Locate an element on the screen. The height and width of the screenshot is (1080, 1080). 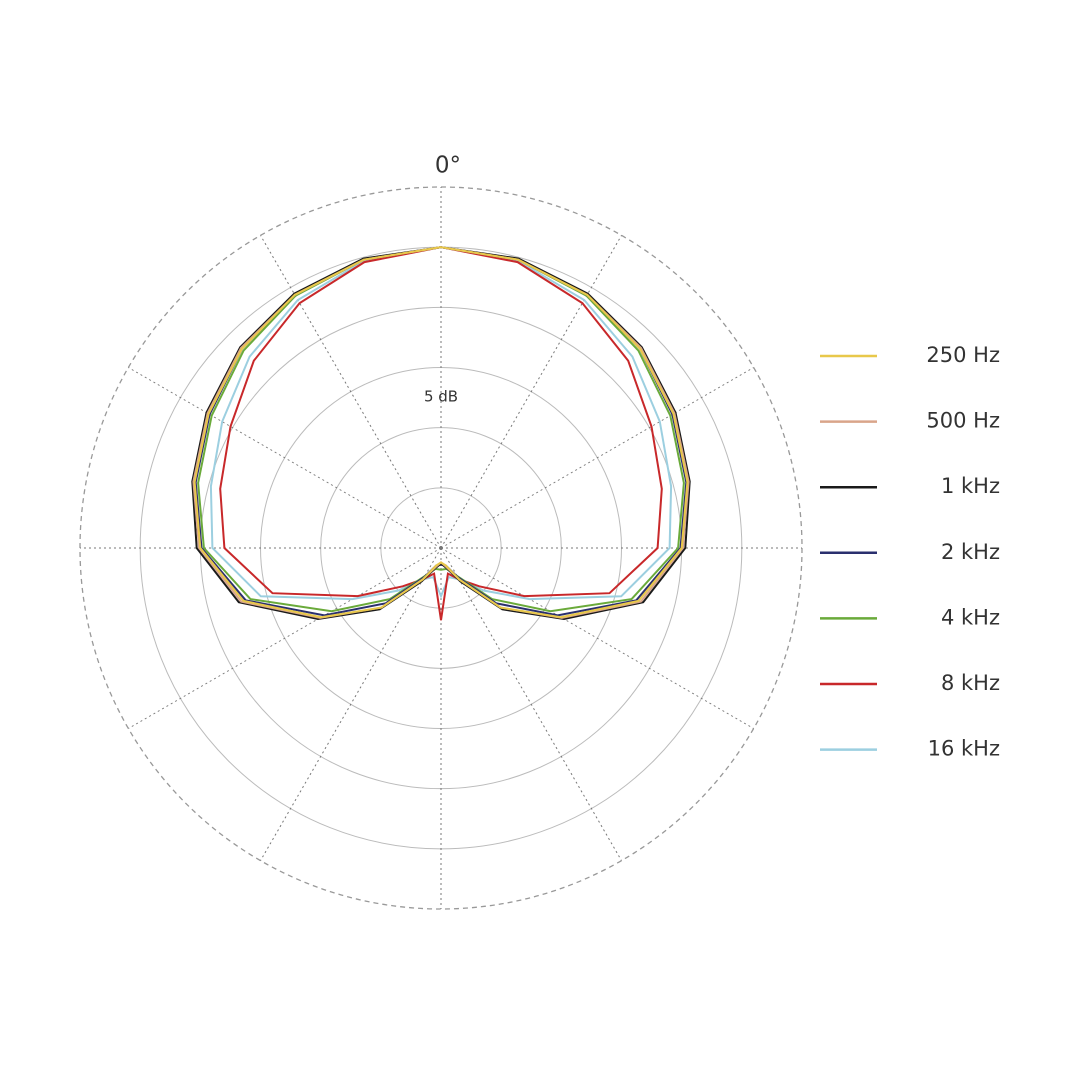
legend-label: 2 kHz is located at coordinates (970, 552).